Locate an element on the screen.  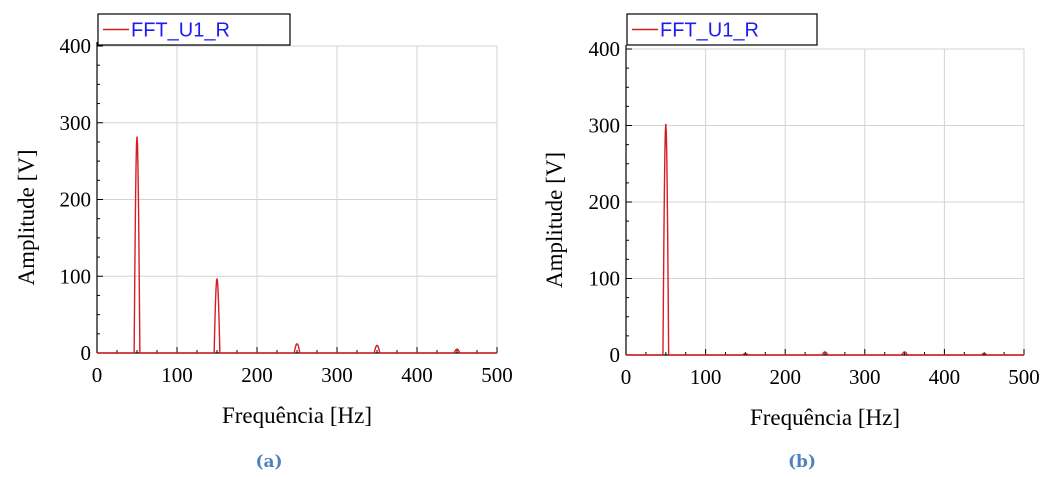
chart-a-caption: (a) is located at coordinates (269, 462).